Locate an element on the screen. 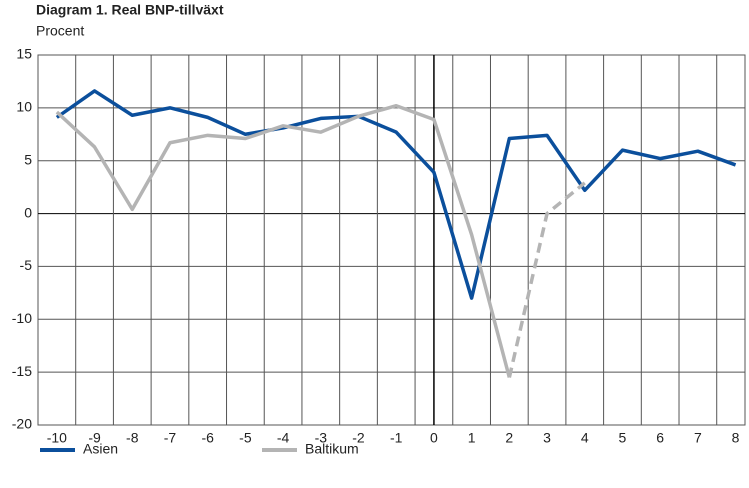 The height and width of the screenshot is (488, 749). series-line is located at coordinates (546, 279).